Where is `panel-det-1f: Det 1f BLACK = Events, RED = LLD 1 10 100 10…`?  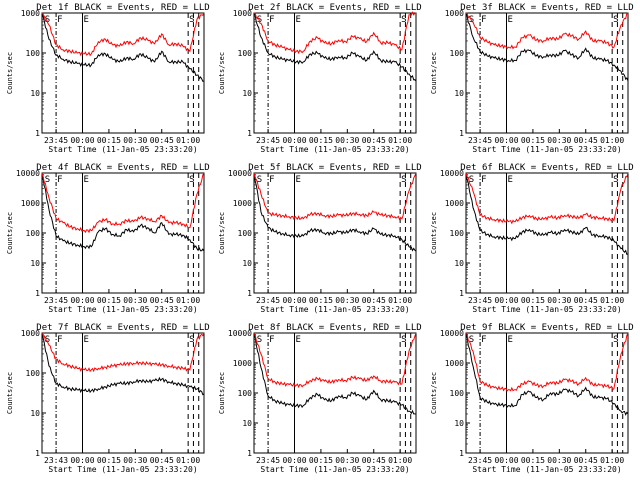
panel-det-1f: Det 1f BLACK = Events, RED = LLD 1 10 100 10… is located at coordinates (108, 78).